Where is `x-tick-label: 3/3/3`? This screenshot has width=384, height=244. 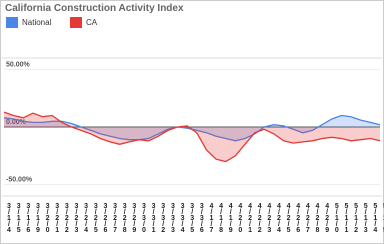
x-tick-label: 3/3/3 is located at coordinates (172, 218).